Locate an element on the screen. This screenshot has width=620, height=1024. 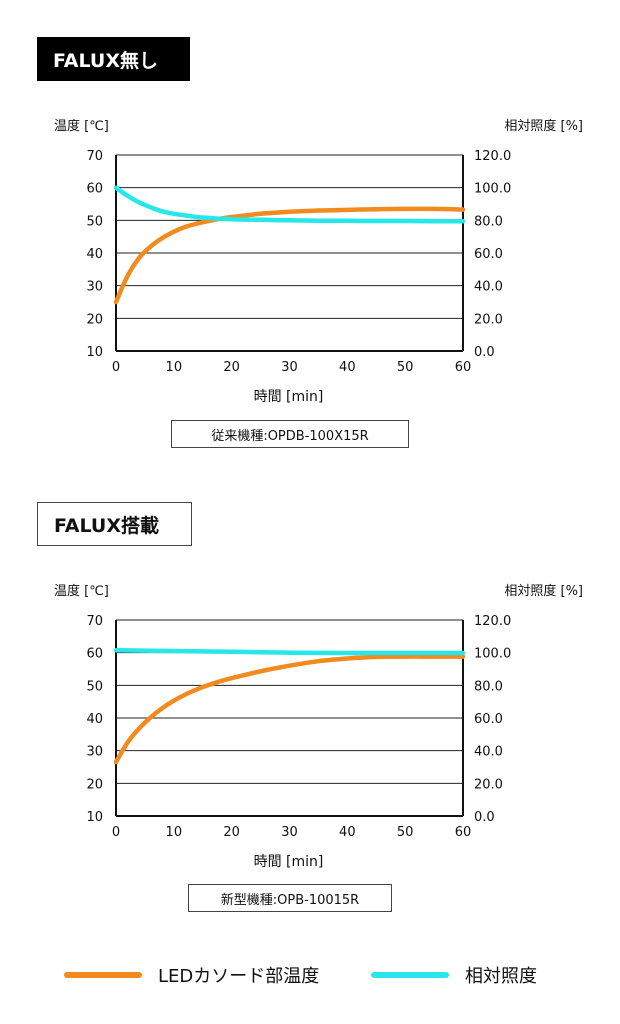
temperature-series-line is located at coordinates (289, 709).